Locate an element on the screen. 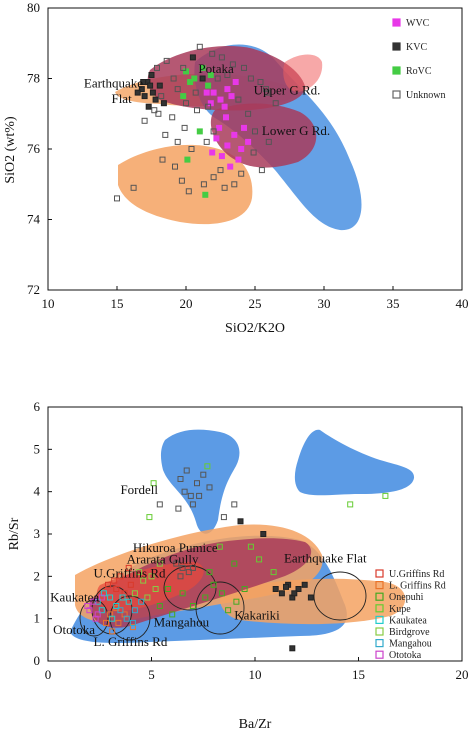 This screenshot has height=737, width=474. label-flat: Flat is located at coordinates (121, 98).